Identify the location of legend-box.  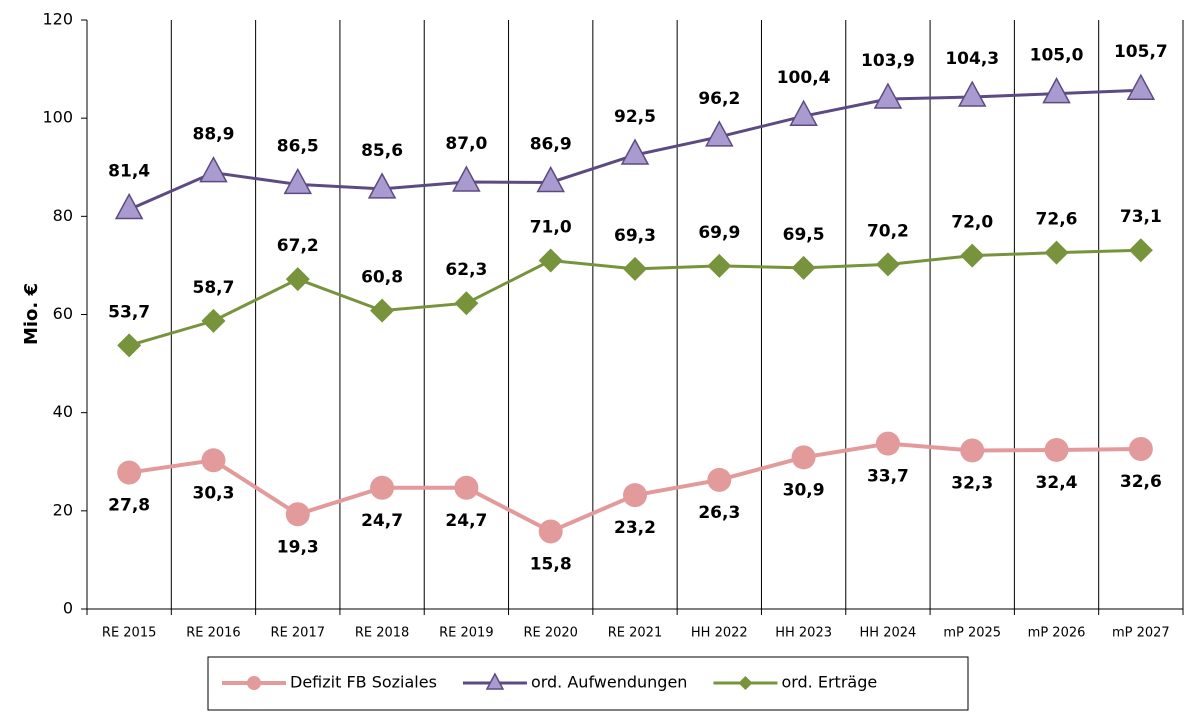
(588, 683).